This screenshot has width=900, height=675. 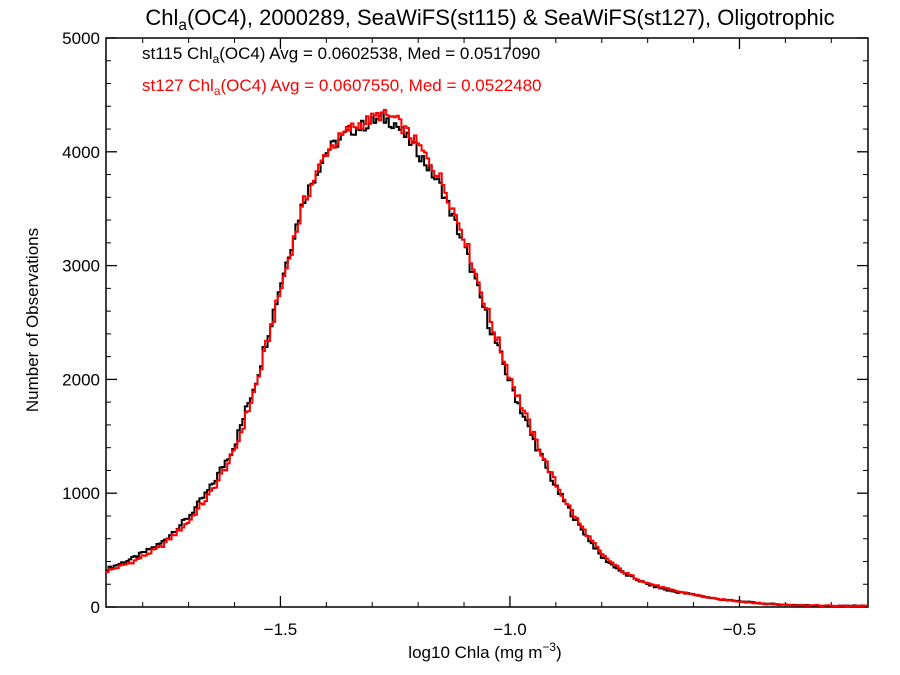 What do you see at coordinates (95, 607) in the screenshot?
I see `y-tick-label: 0` at bounding box center [95, 607].